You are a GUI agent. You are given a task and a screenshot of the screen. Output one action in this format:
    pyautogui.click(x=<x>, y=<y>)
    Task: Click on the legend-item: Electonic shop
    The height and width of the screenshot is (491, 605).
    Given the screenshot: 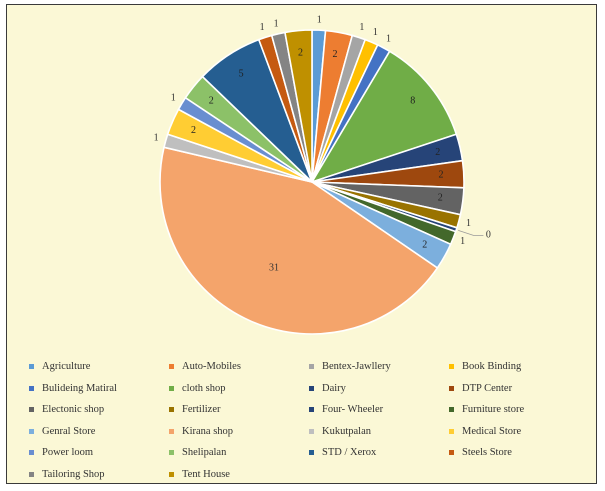 What is the action you would take?
    pyautogui.click(x=66, y=409)
    